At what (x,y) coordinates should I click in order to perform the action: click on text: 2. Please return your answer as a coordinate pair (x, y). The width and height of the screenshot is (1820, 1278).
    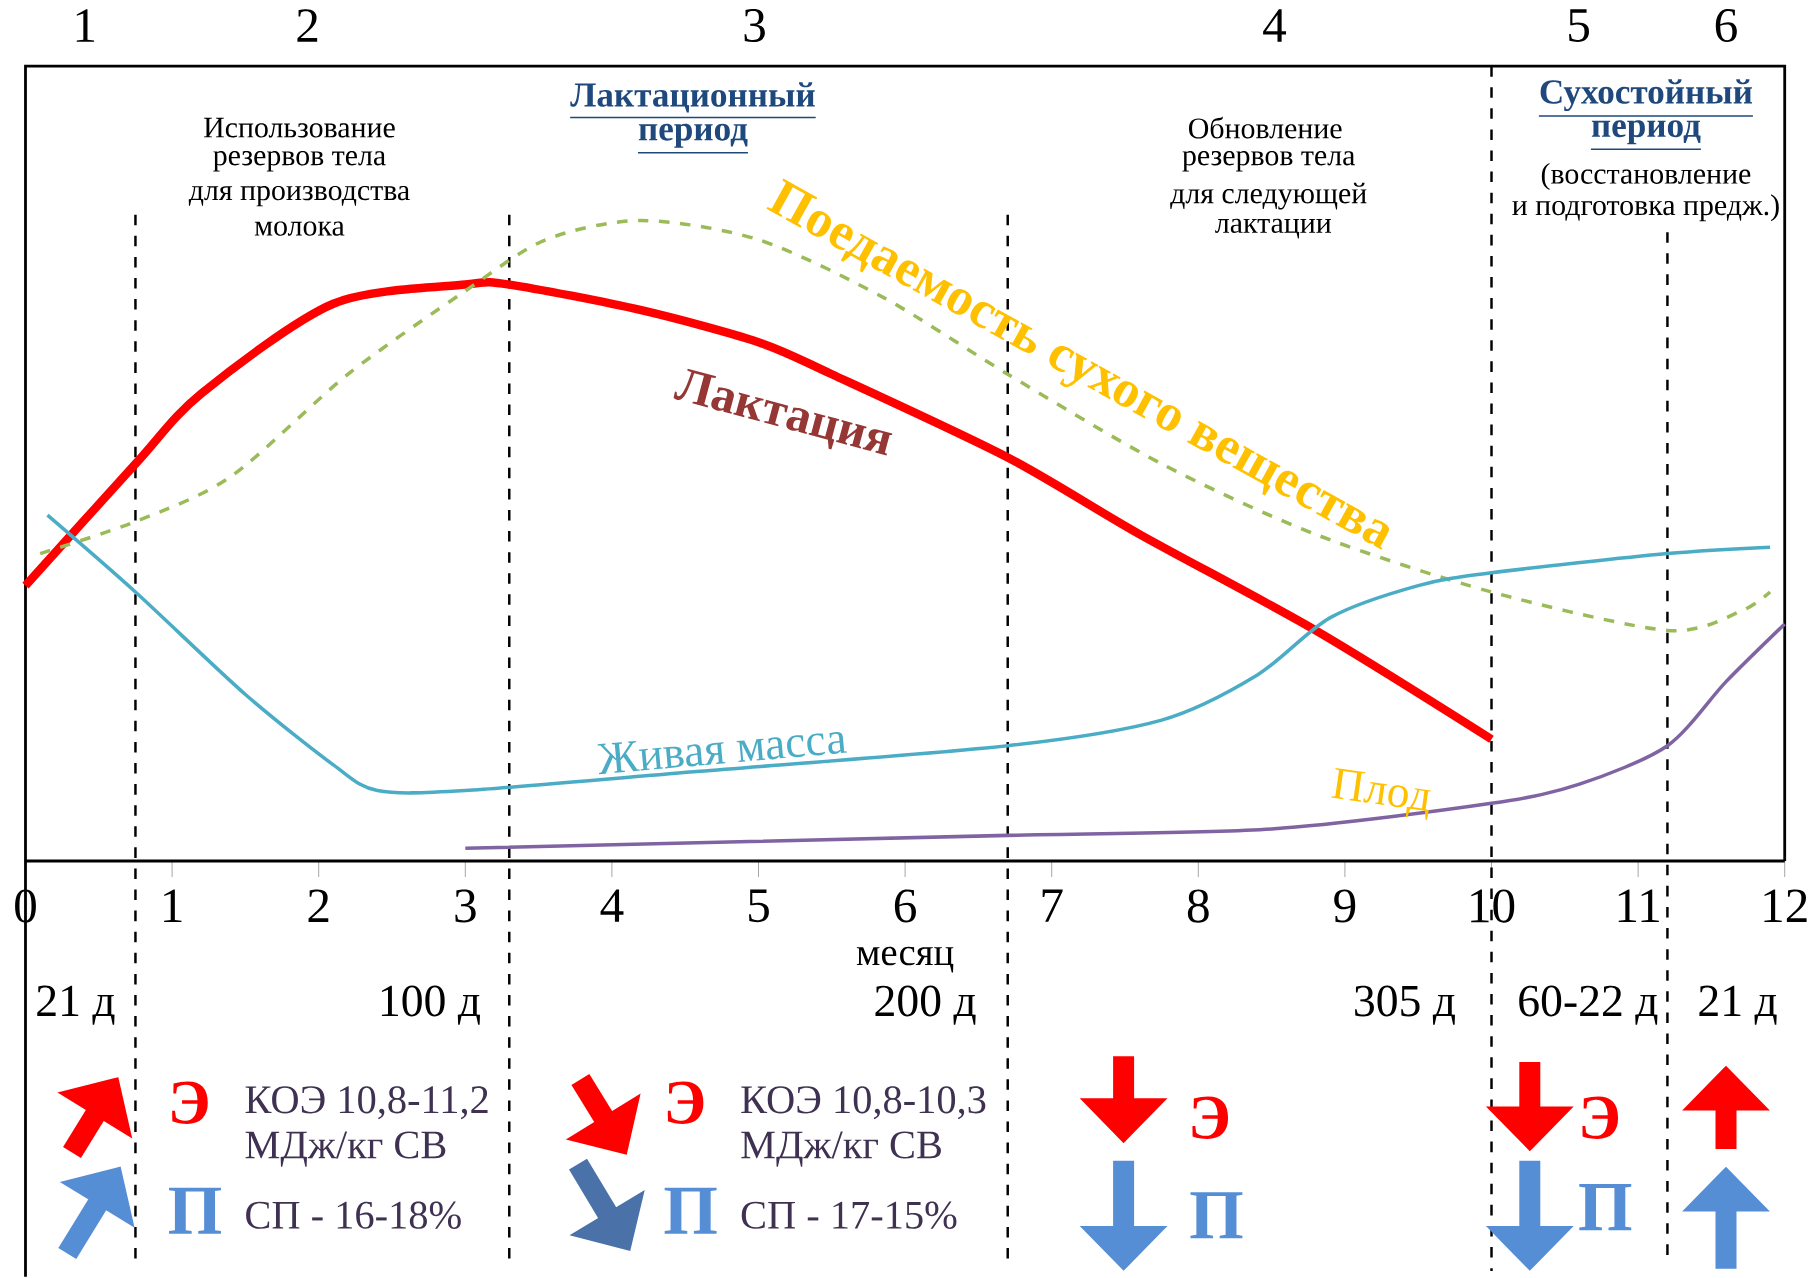
    Looking at the image, I should click on (307, 25).